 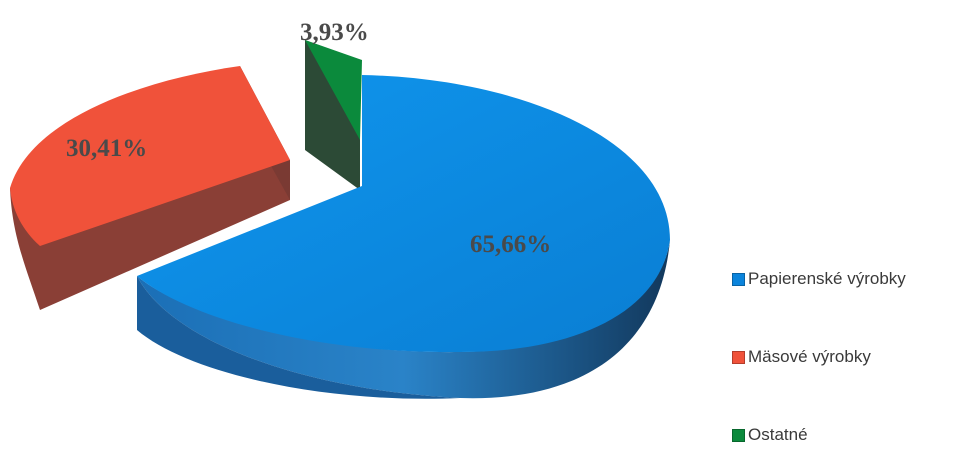 What do you see at coordinates (106, 148) in the screenshot?
I see `data-label-masove: 30,41%` at bounding box center [106, 148].